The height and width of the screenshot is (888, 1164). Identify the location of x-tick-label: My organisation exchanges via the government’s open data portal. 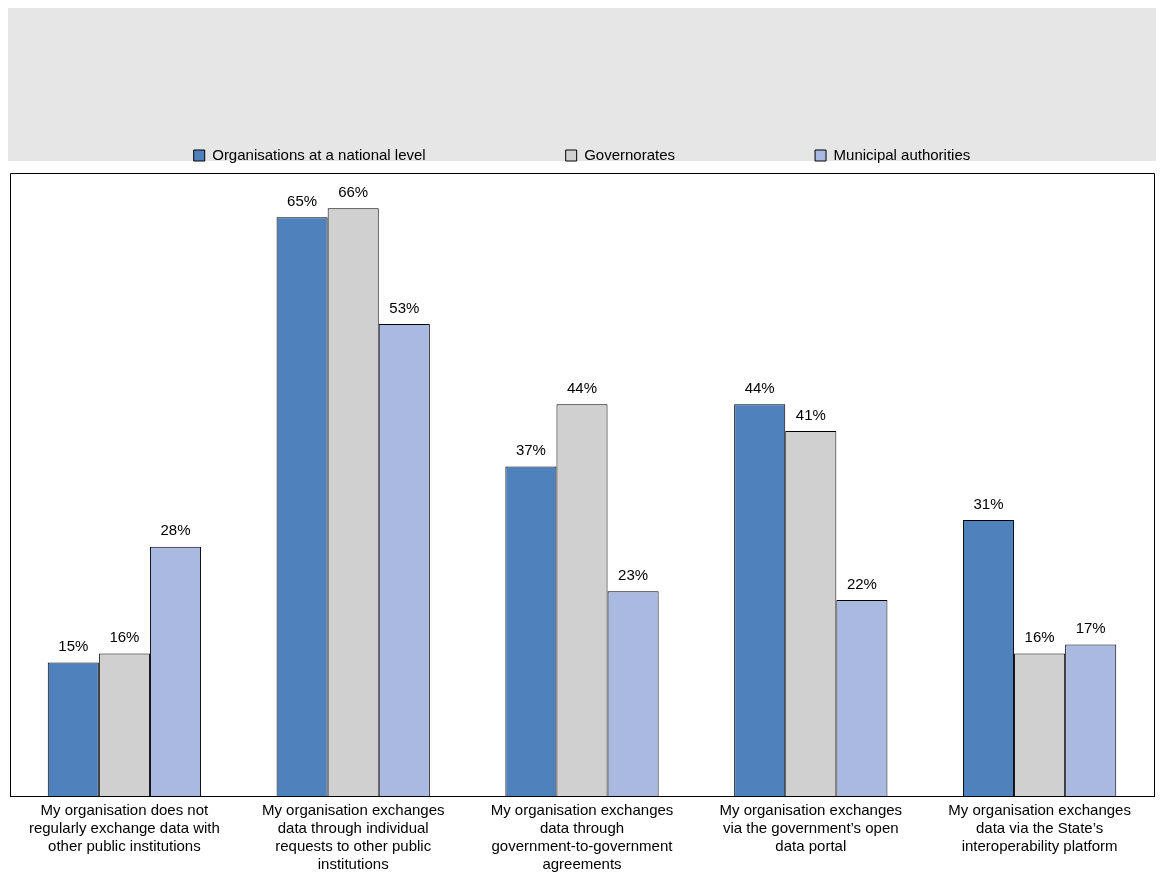
(811, 828).